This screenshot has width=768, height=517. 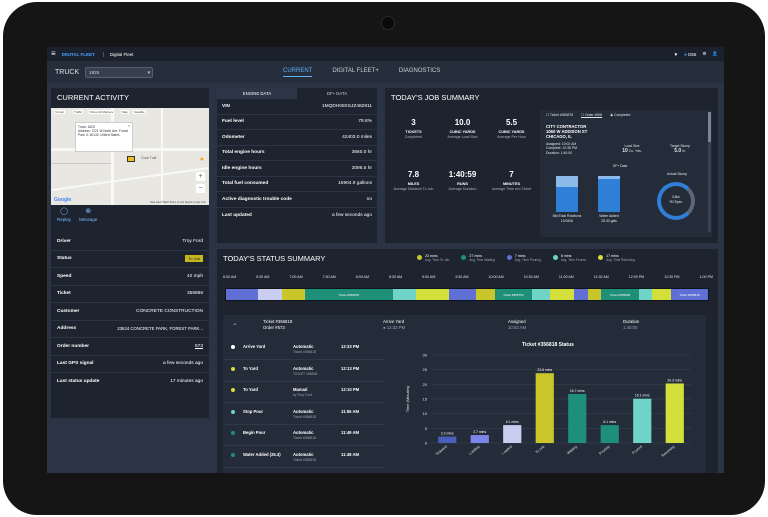 What do you see at coordinates (435, 97) in the screenshot?
I see `job-summary-title: TODAY'S JOB SUMMARY` at bounding box center [435, 97].